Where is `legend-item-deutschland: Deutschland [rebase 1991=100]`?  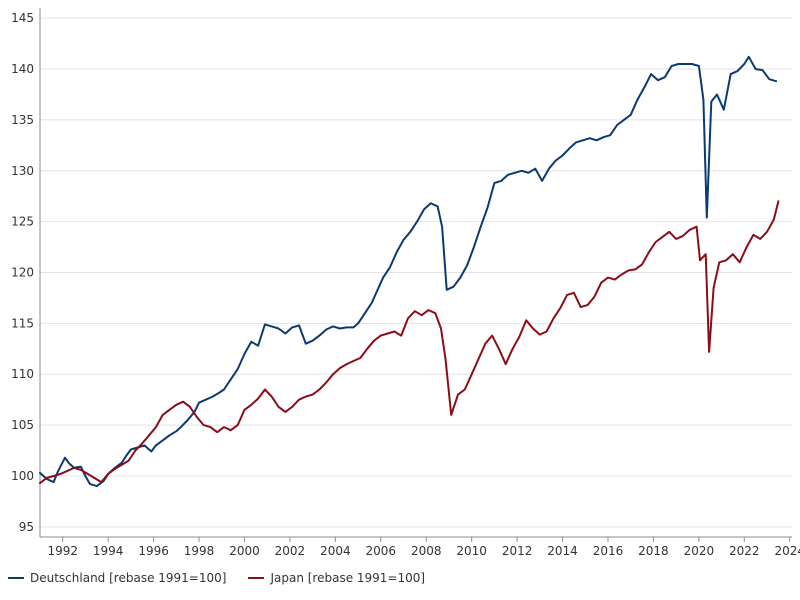
legend-item-deutschland: Deutschland [rebase 1991=100] is located at coordinates (117, 578).